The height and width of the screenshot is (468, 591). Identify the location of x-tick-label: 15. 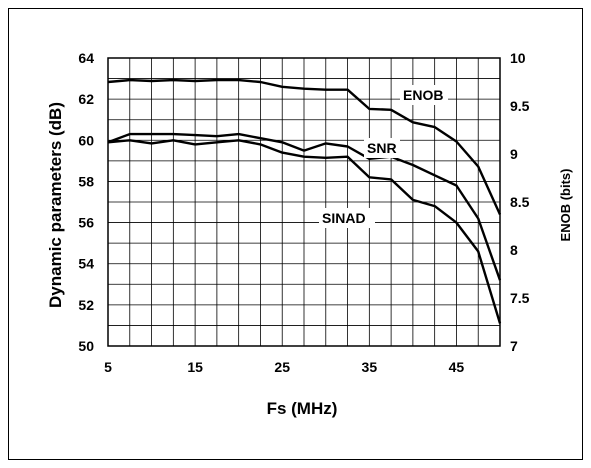
(195, 367).